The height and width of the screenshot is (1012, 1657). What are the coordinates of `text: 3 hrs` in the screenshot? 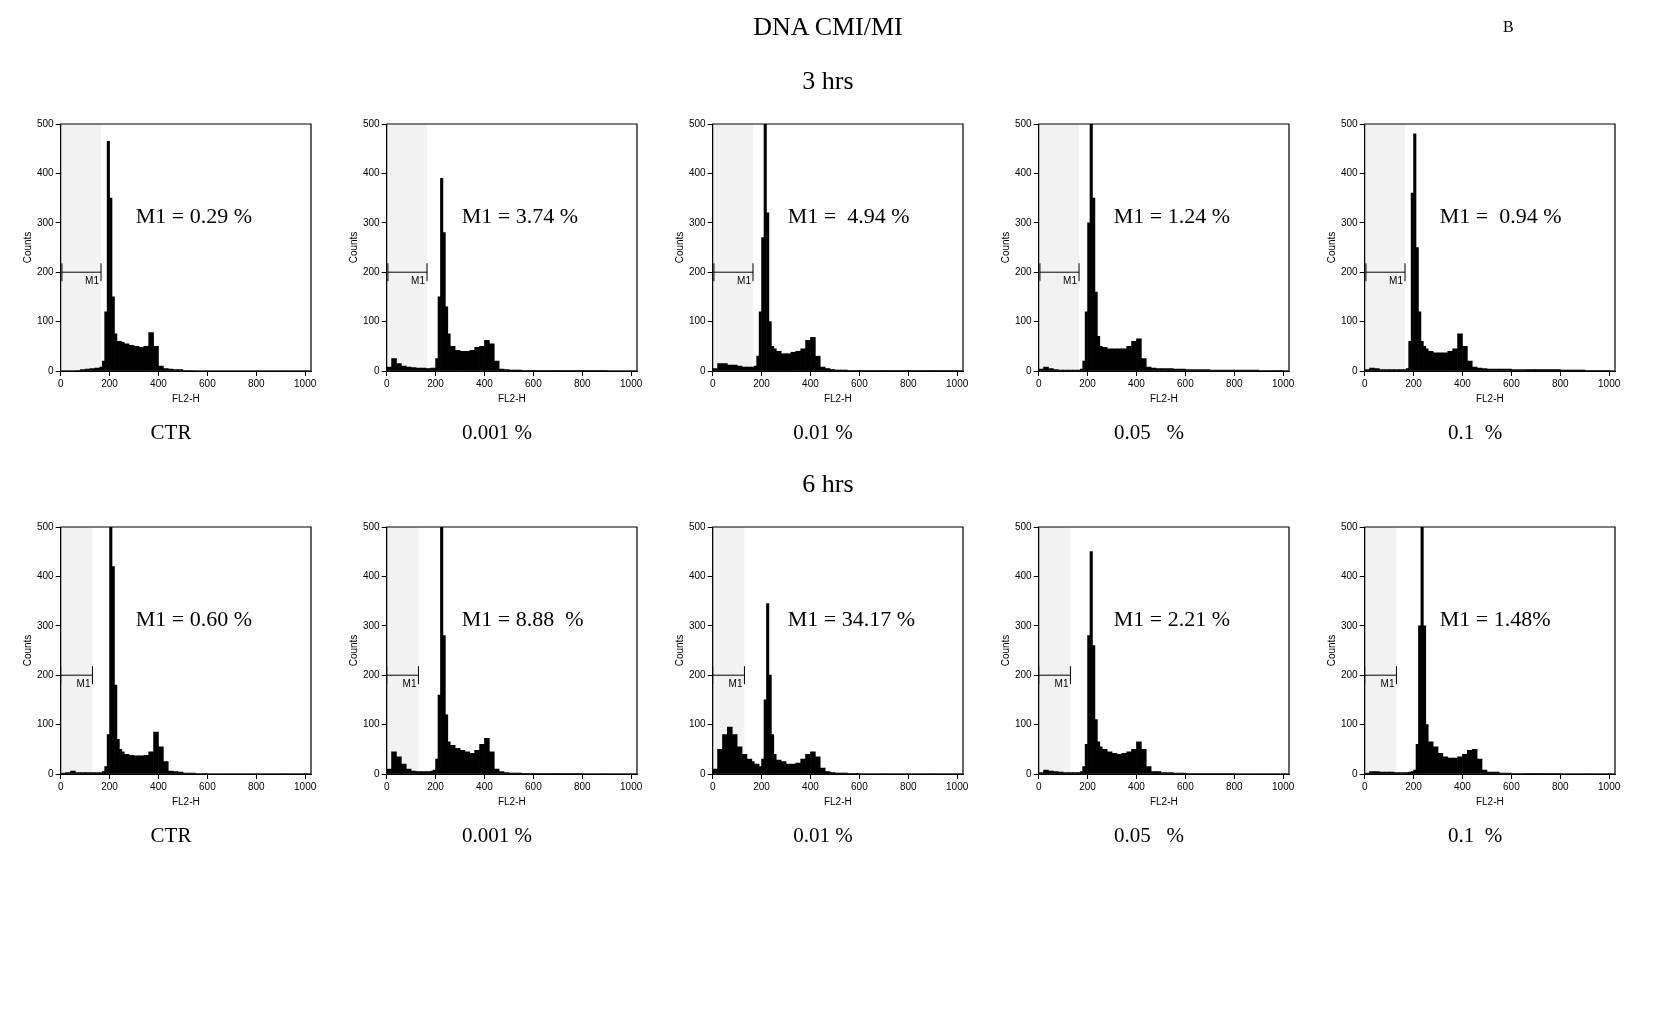 It's located at (828, 81).